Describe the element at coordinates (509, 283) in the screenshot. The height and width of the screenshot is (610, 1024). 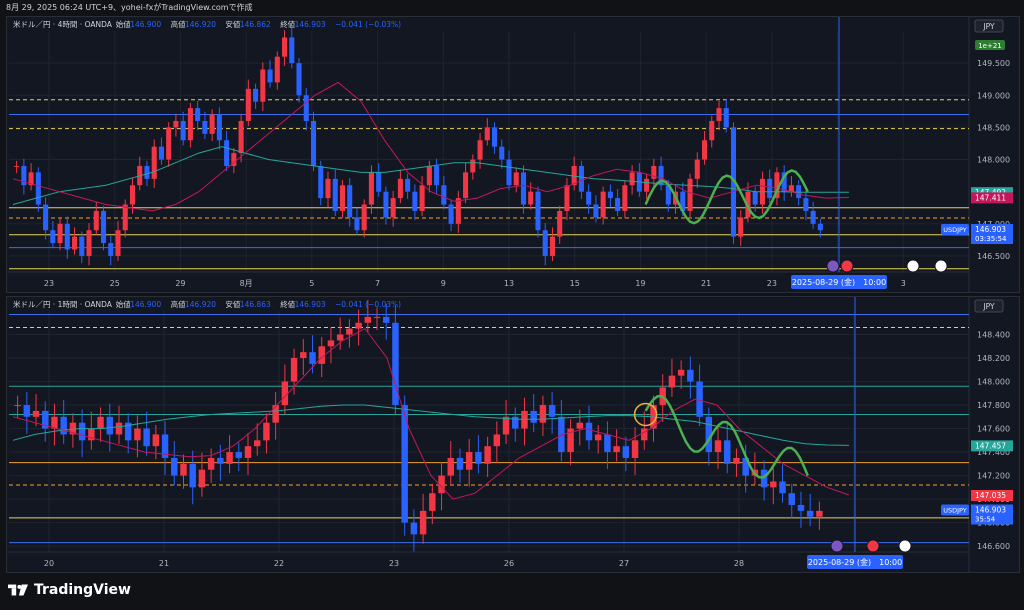
I see `x-tick-label: 13` at that location.